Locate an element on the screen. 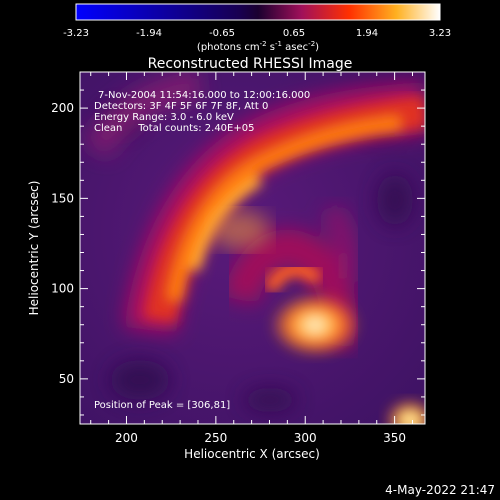 The height and width of the screenshot is (500, 500). colorbar is located at coordinates (258, 12).